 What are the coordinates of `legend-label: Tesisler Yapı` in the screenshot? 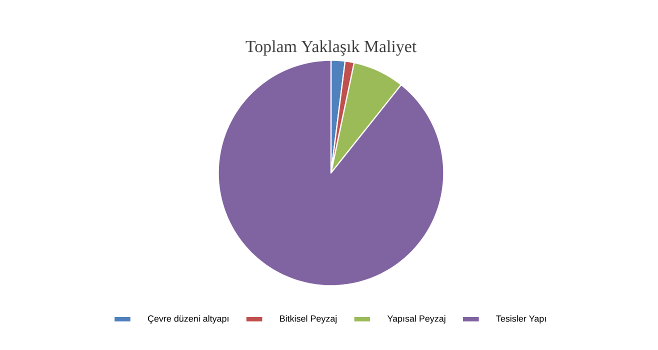 It's located at (521, 319).